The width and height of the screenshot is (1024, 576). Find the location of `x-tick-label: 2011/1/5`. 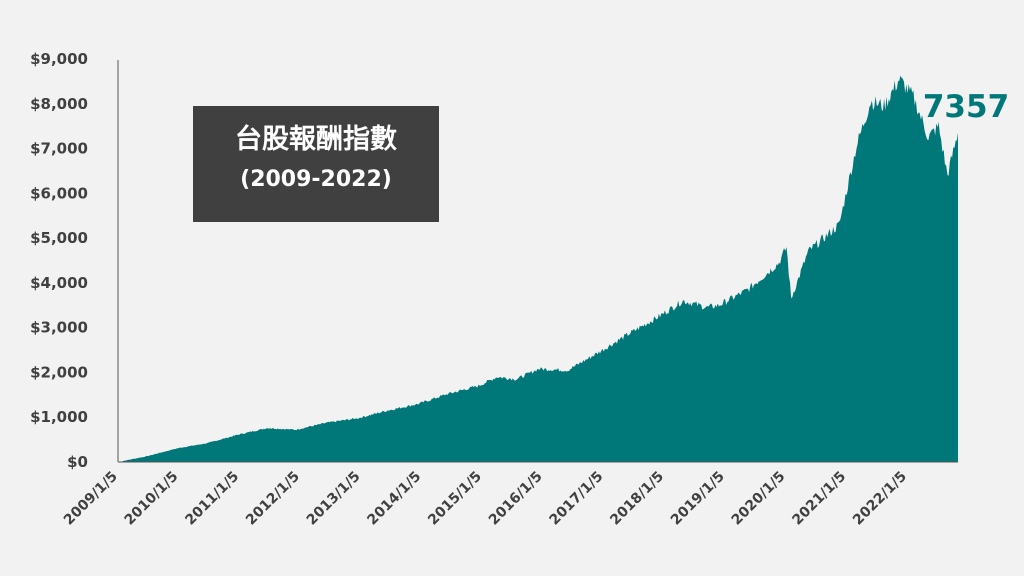

x-tick-label: 2011/1/5 is located at coordinates (212, 499).